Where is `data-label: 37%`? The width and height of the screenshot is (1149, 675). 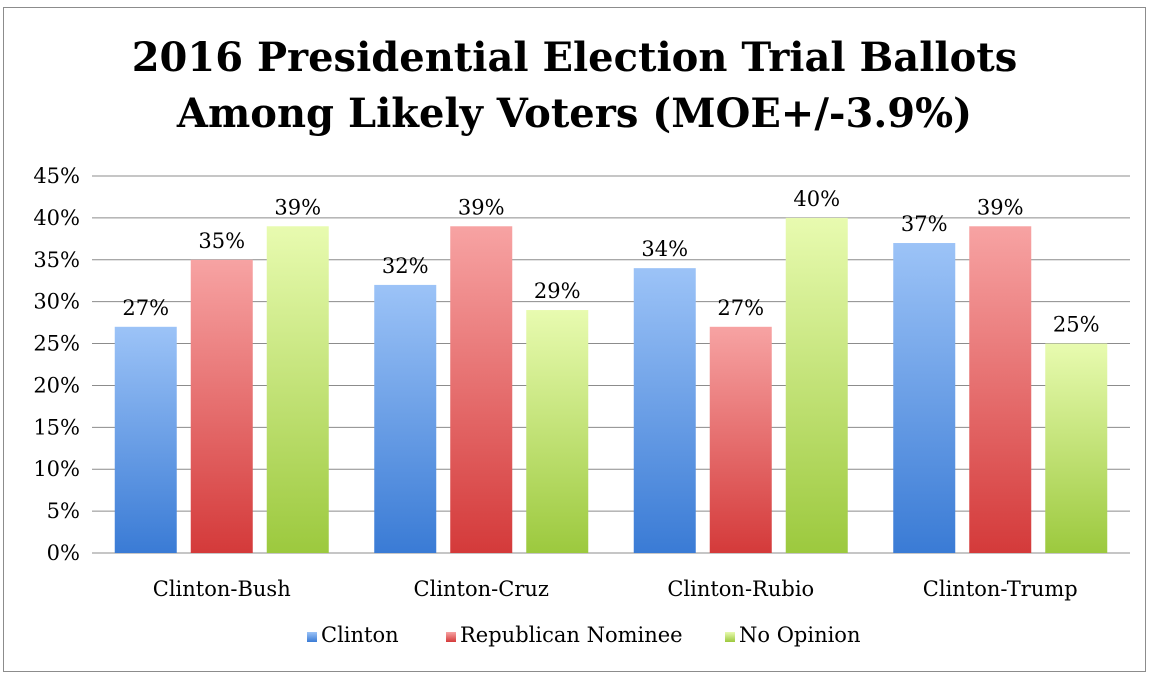
data-label: 37% is located at coordinates (924, 224).